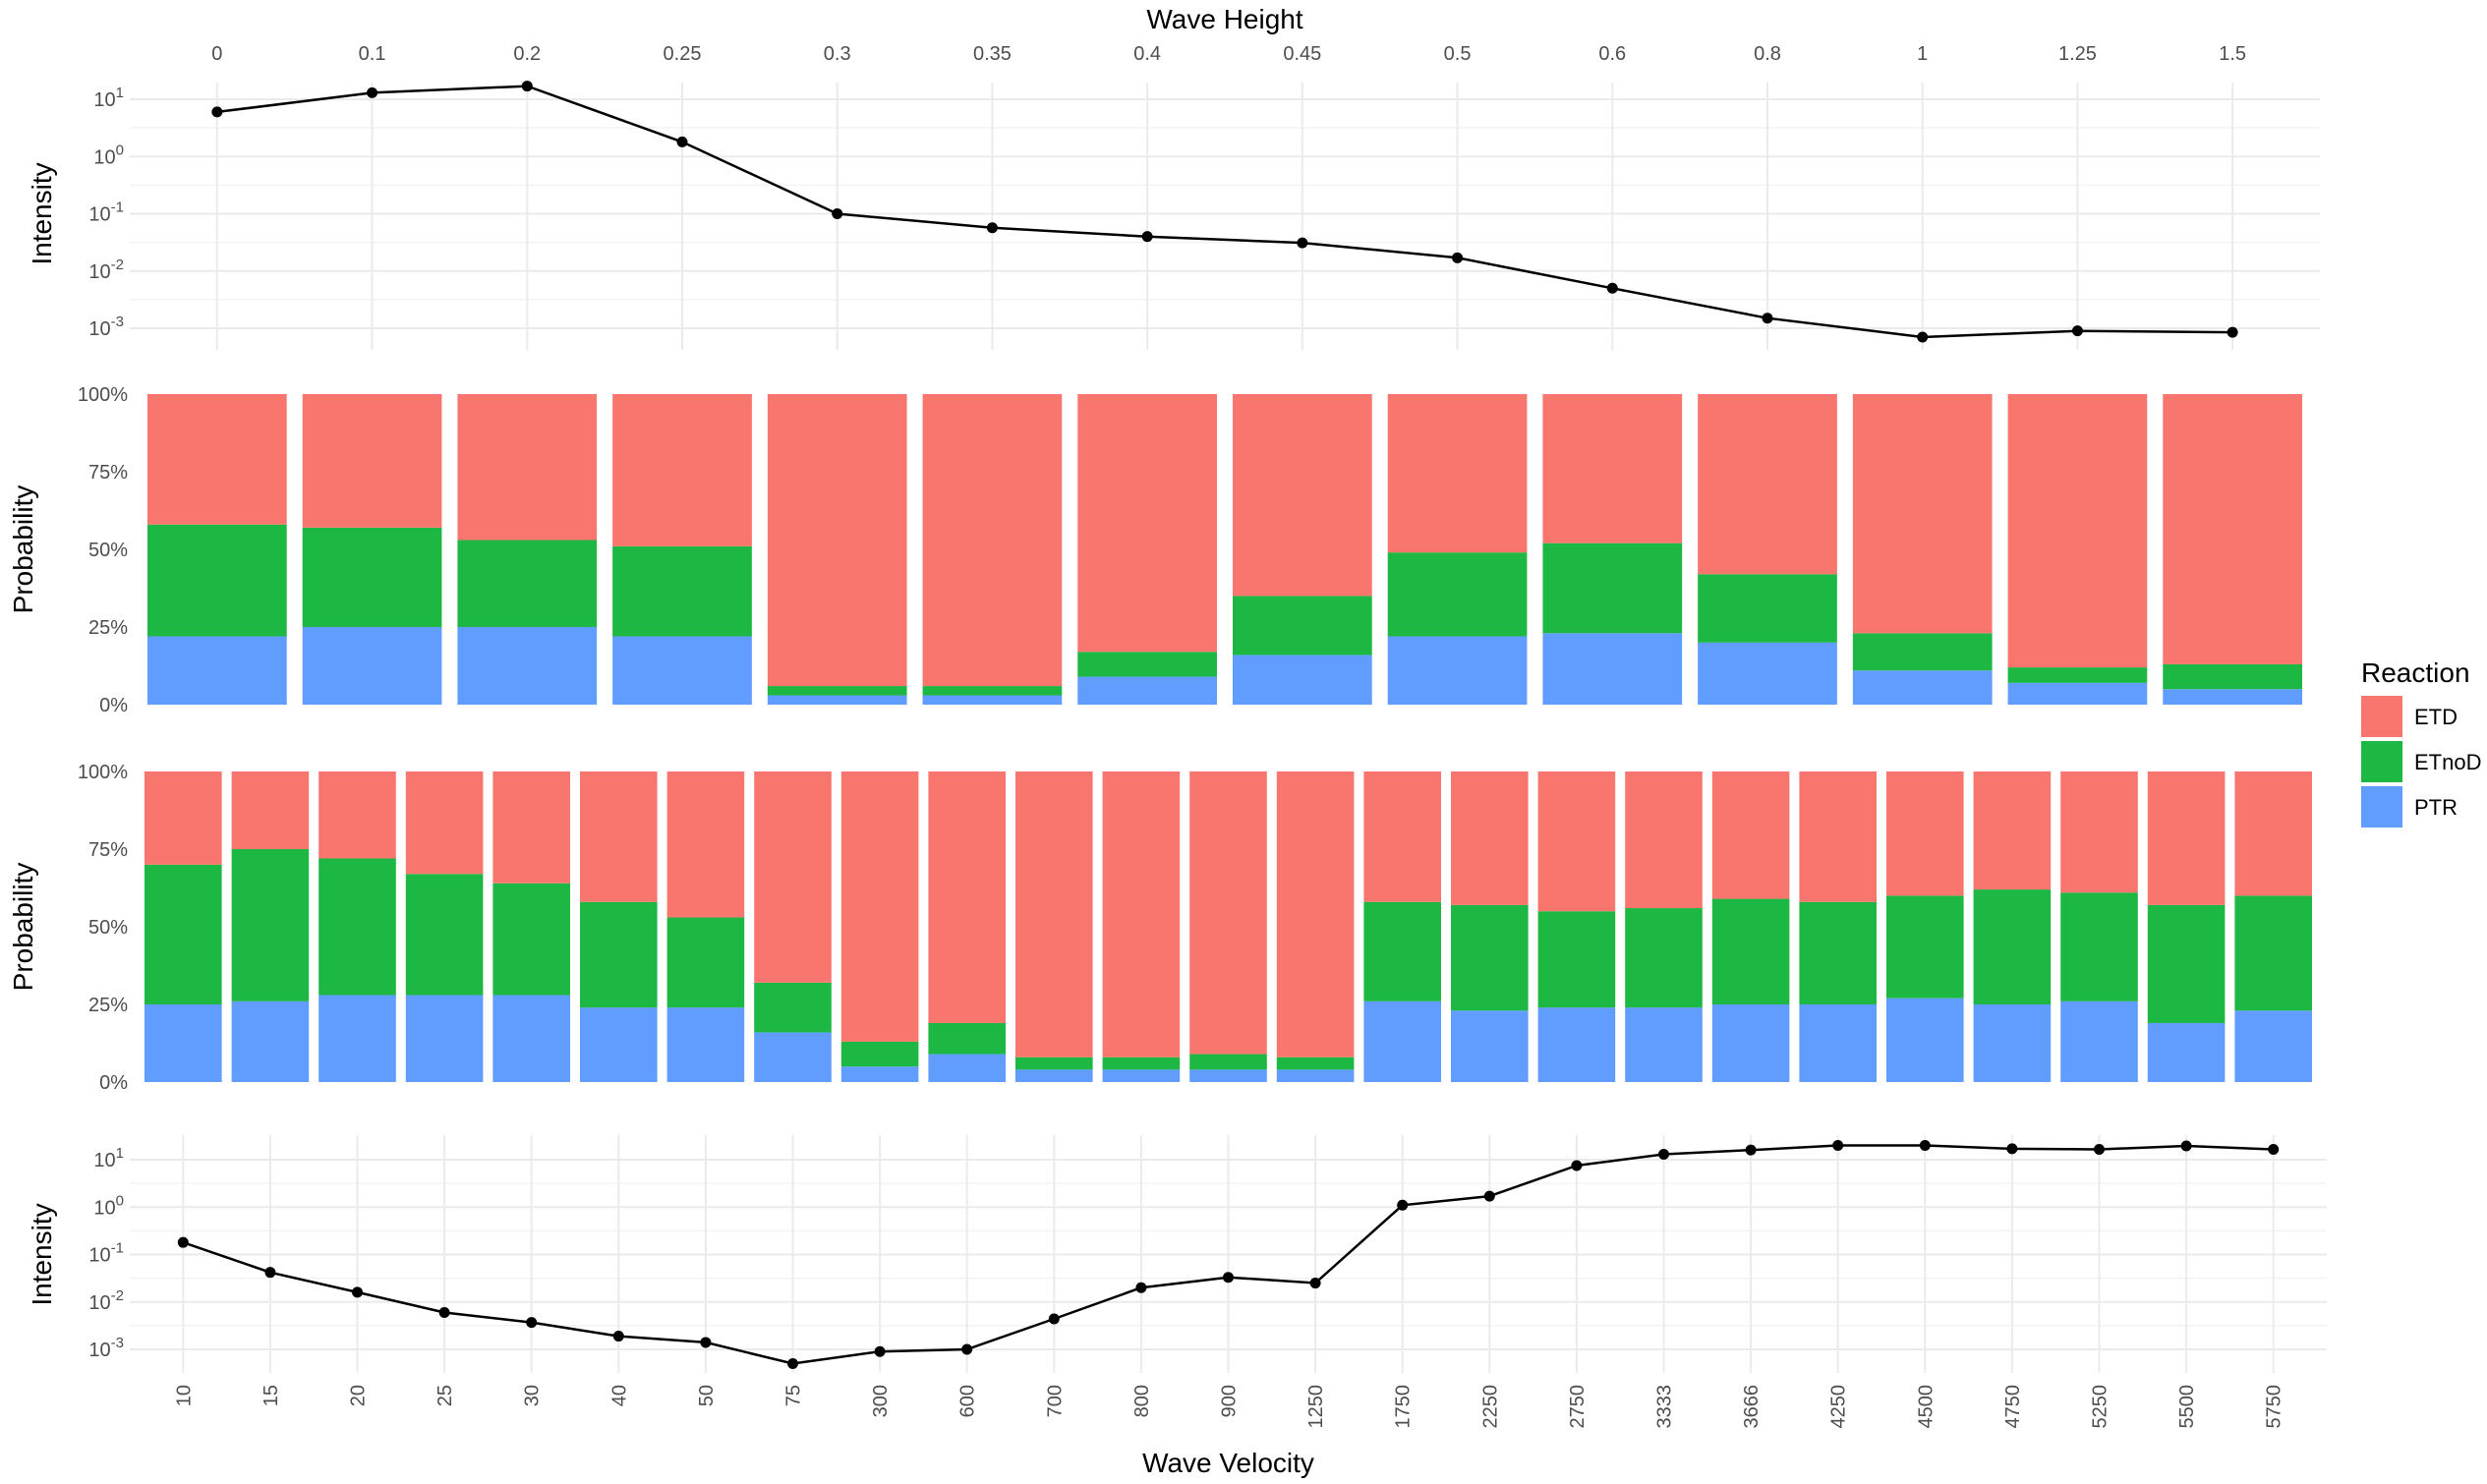 The width and height of the screenshot is (2487, 1484). What do you see at coordinates (106, 1253) in the screenshot?
I see `y-tick-label: 10⁻¹` at bounding box center [106, 1253].